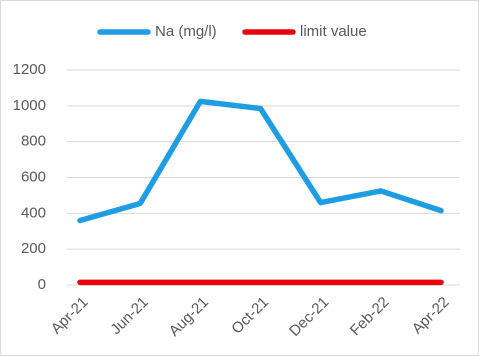  Describe the element at coordinates (33, 212) in the screenshot. I see `y-tick-label: 400` at that location.